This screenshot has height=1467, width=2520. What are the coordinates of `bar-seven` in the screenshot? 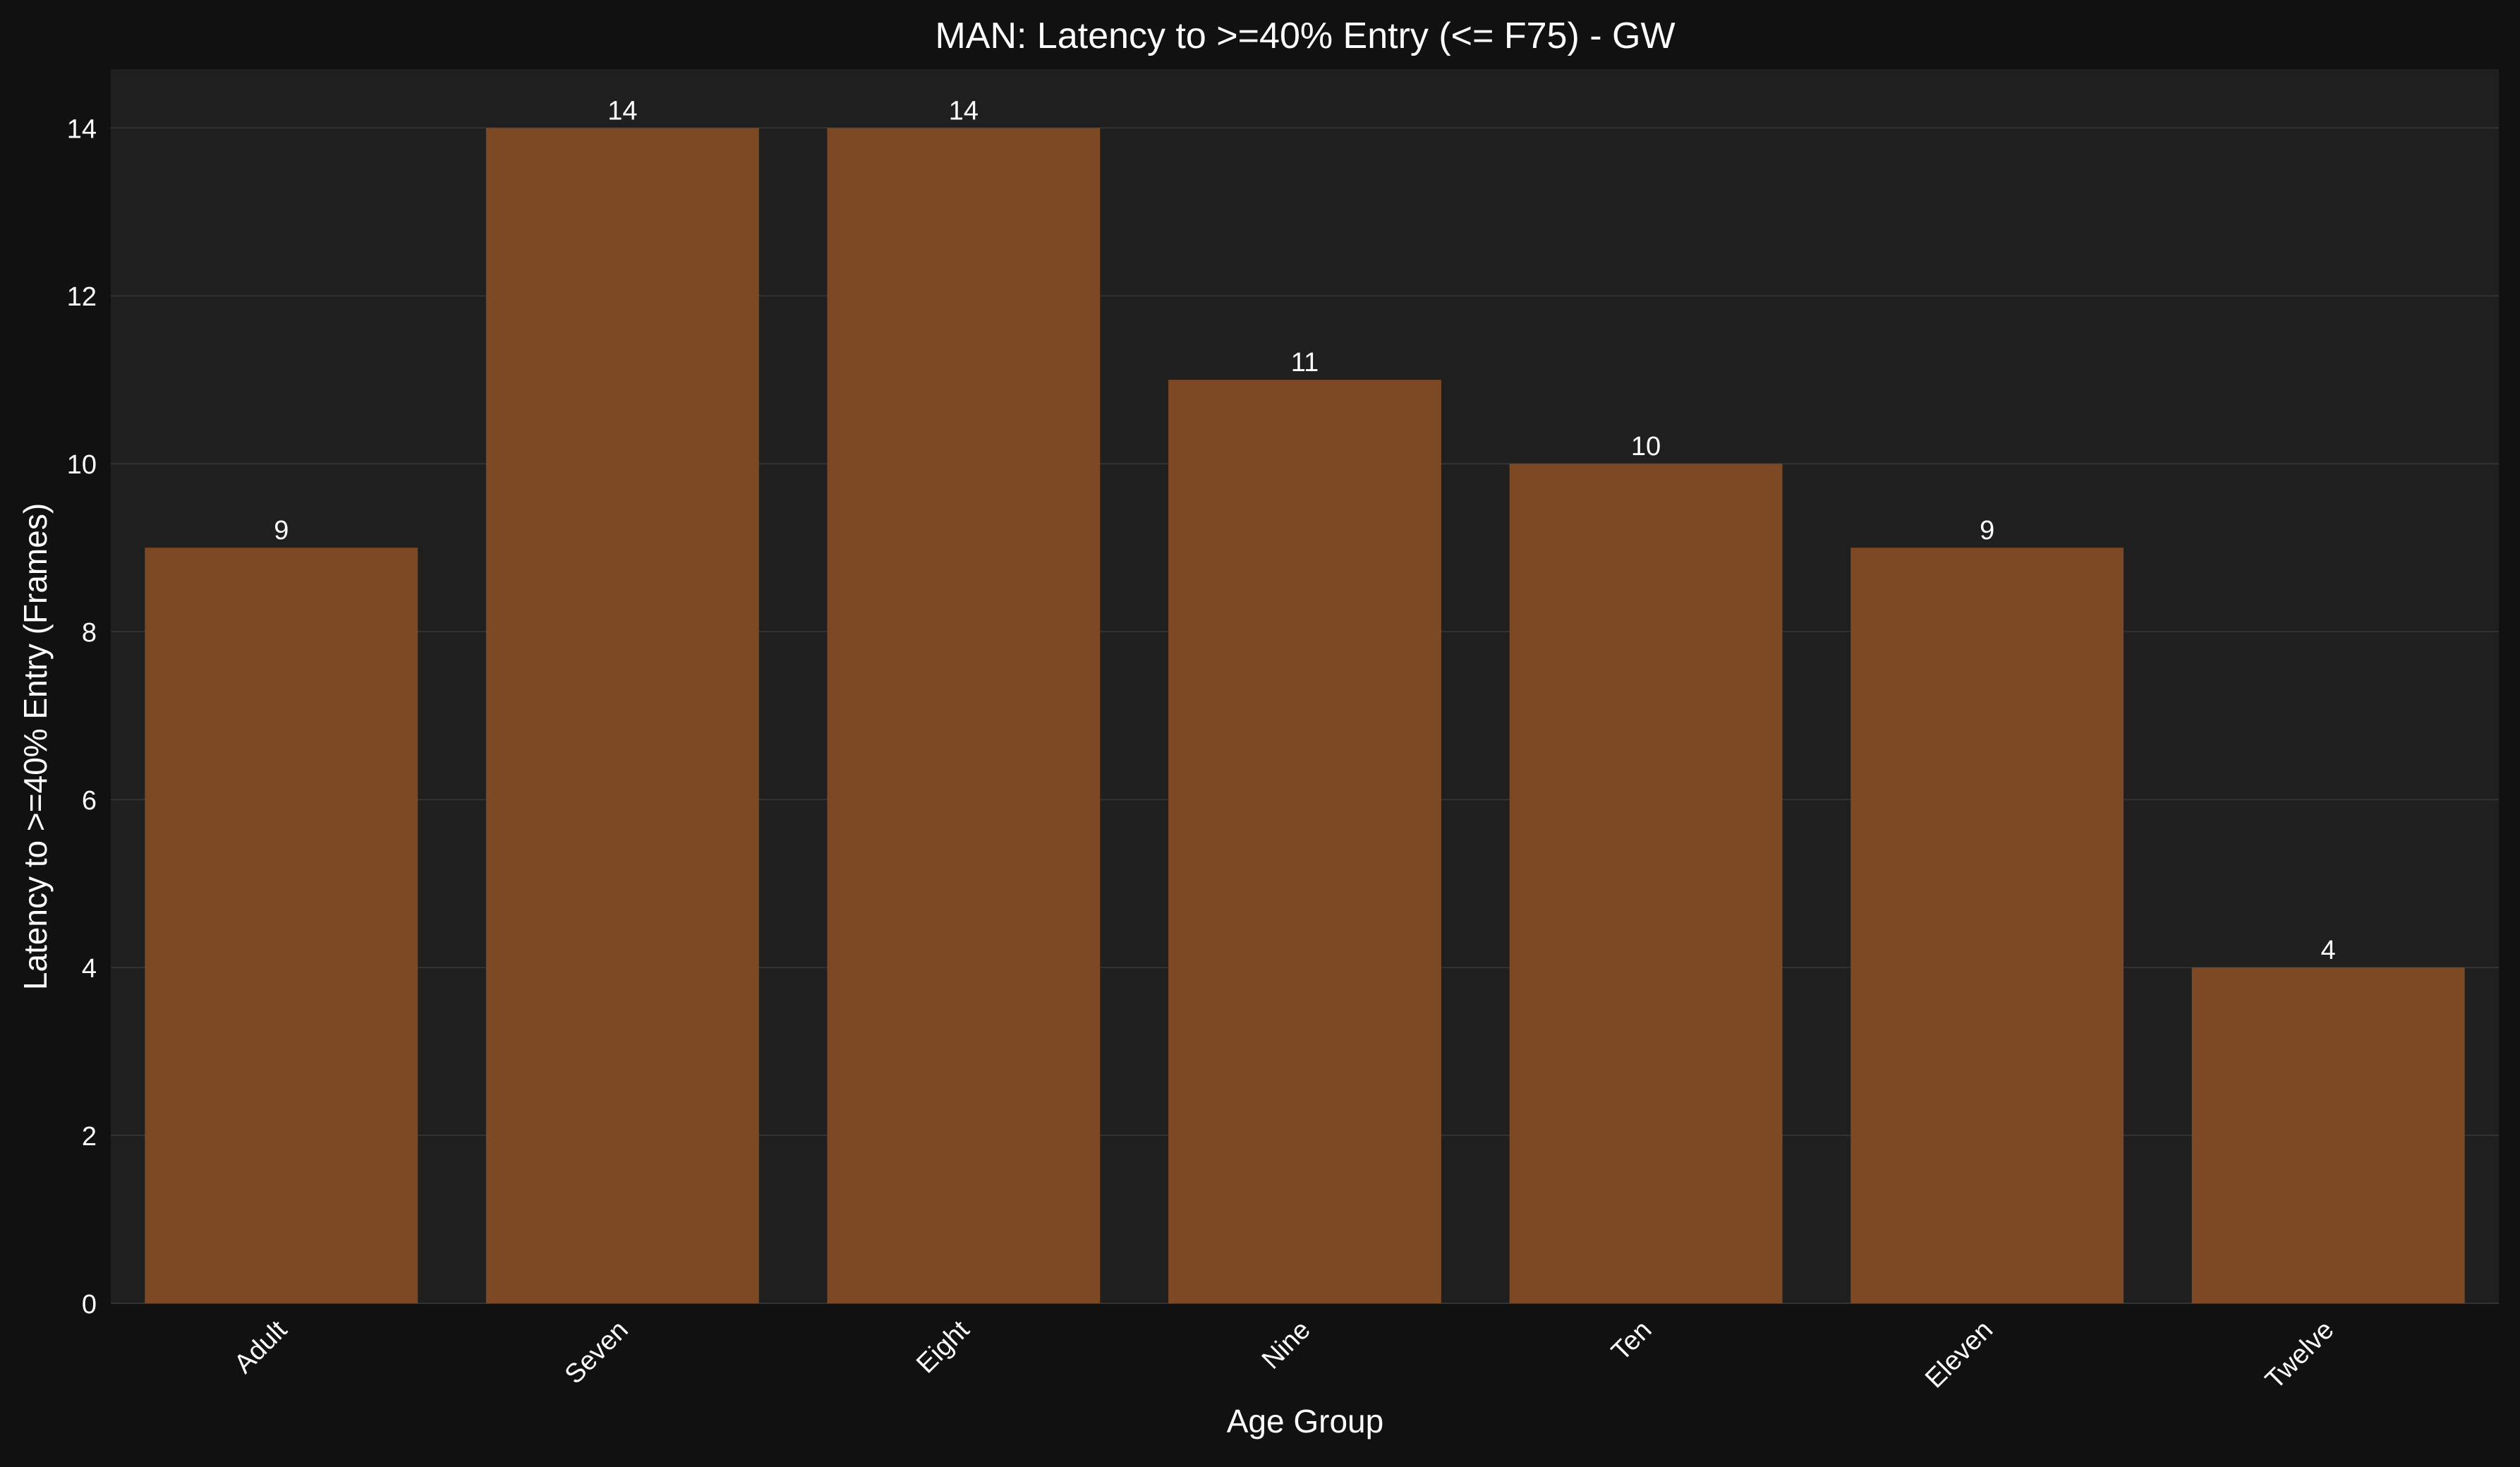 It's located at (622, 715).